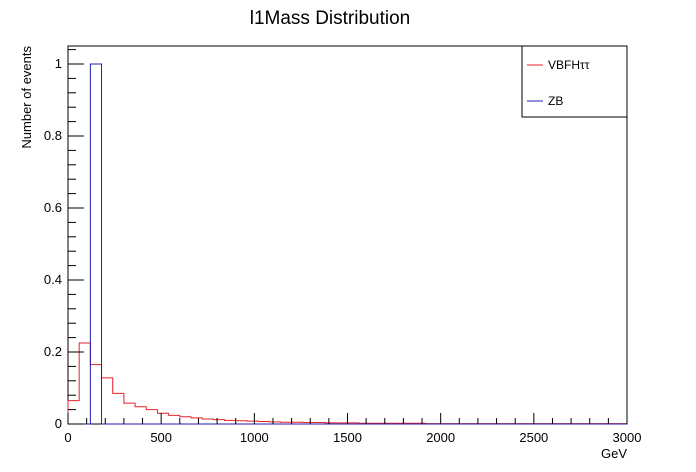 Image resolution: width=696 pixels, height=472 pixels. What do you see at coordinates (440, 437) in the screenshot?
I see `x-tick-label: 2000` at bounding box center [440, 437].